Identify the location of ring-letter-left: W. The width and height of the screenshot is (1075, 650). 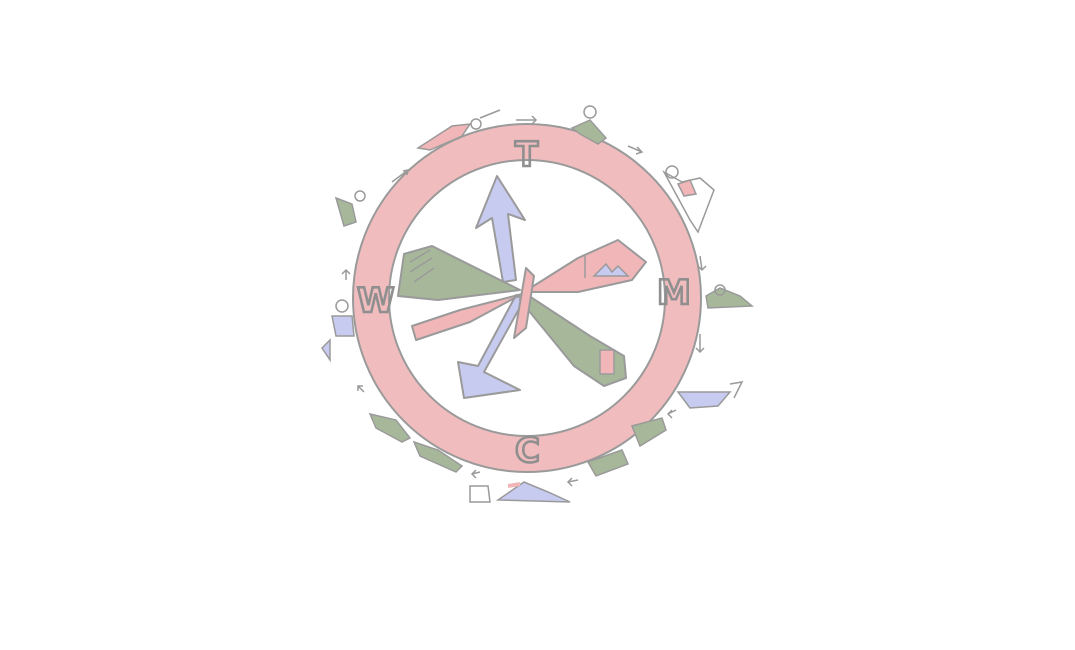
(376, 301).